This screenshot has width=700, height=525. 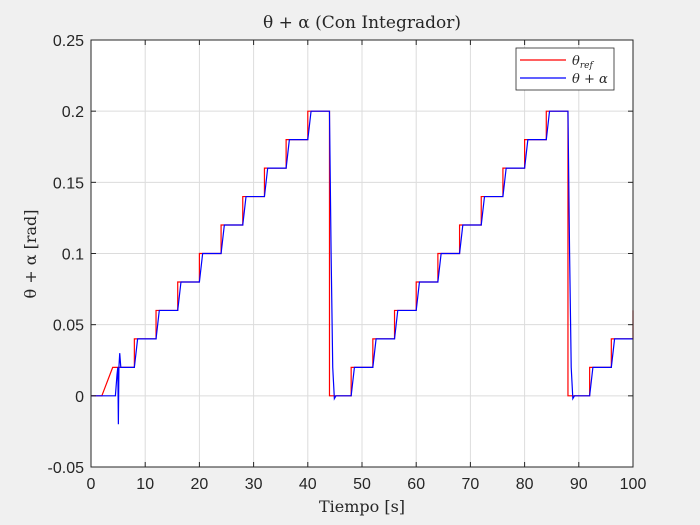 What do you see at coordinates (66, 468) in the screenshot?
I see `y-tick-label: -0.05` at bounding box center [66, 468].